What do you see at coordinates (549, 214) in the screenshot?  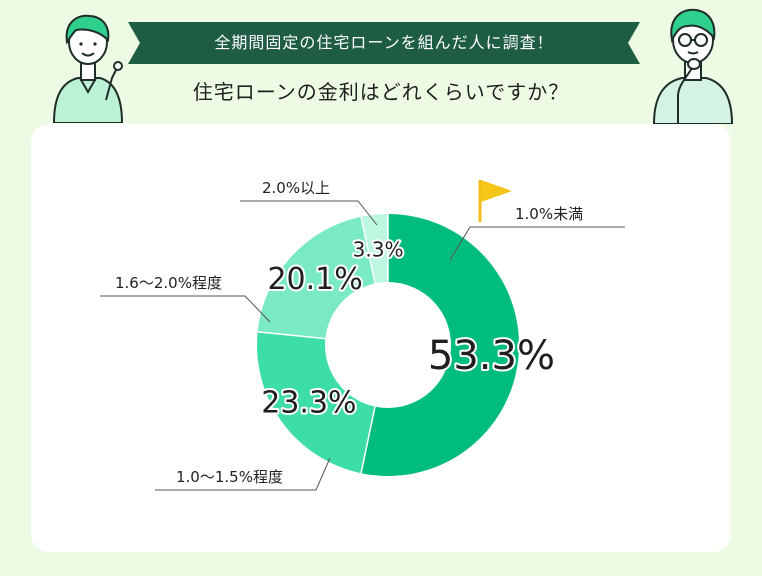 I see `category-label: 1.0%未満` at bounding box center [549, 214].